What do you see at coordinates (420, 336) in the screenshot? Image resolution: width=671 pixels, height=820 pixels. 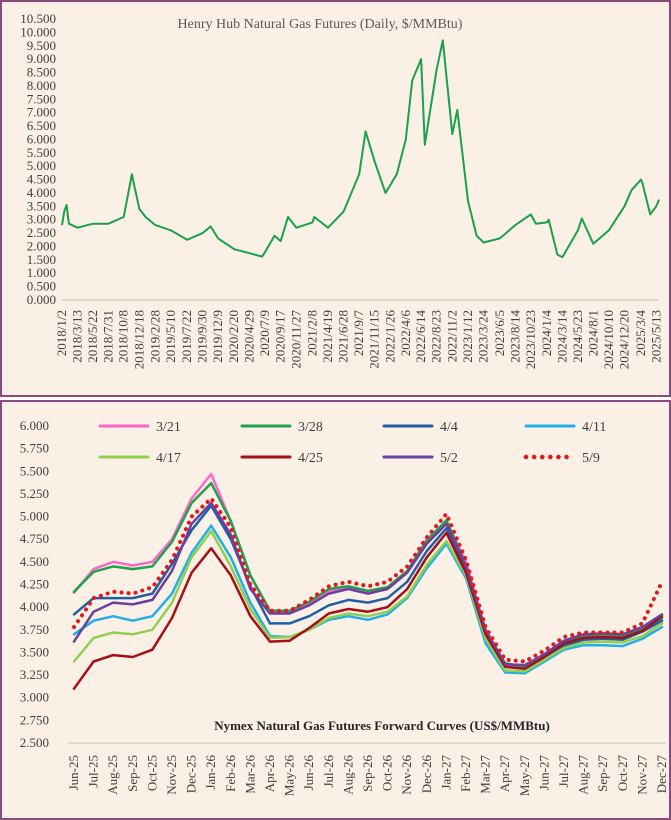 I see `x-tick-label: 2022/6/14` at bounding box center [420, 336].